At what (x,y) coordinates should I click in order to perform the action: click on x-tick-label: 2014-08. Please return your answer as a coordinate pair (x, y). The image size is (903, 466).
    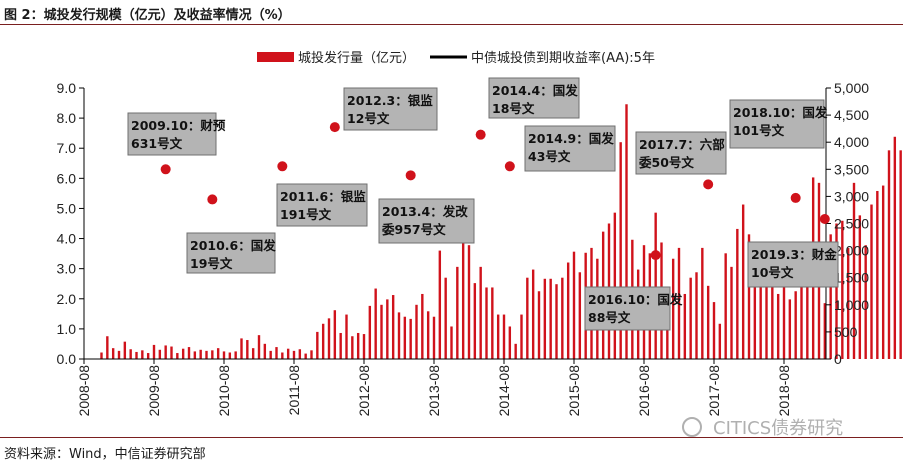
    Looking at the image, I should click on (504, 391).